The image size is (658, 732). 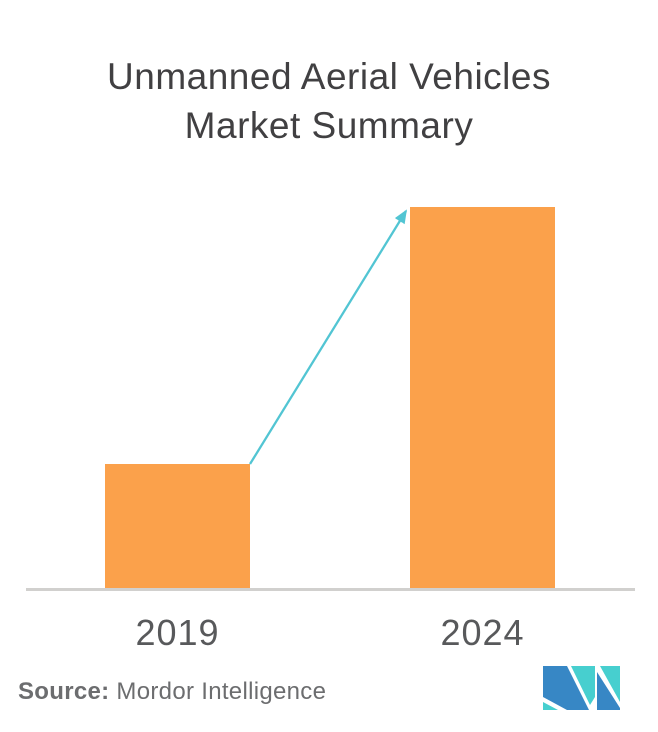 What do you see at coordinates (482, 398) in the screenshot?
I see `bar-2024` at bounding box center [482, 398].